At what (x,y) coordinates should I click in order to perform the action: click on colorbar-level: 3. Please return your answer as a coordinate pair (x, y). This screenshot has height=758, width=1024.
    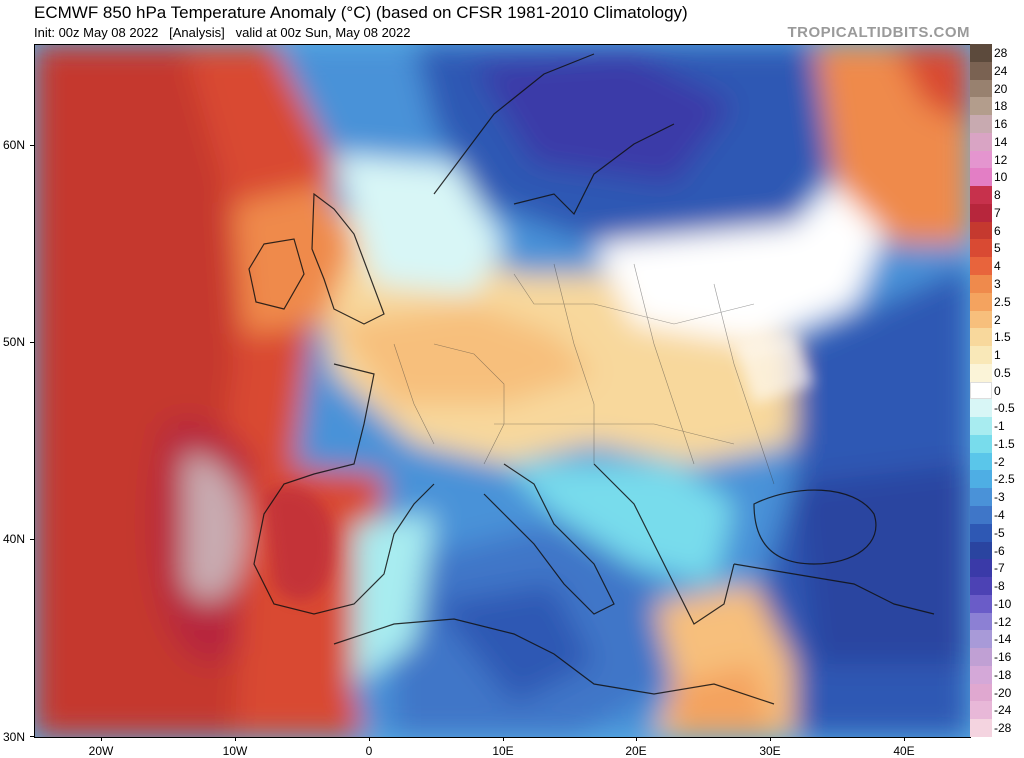
    Looking at the image, I should click on (997, 284).